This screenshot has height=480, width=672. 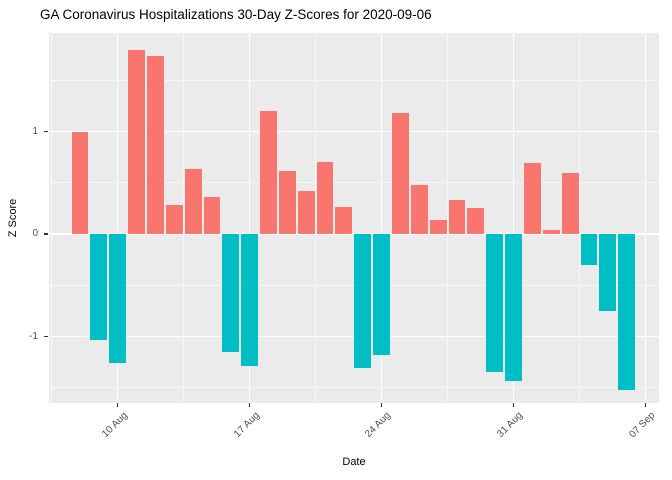 What do you see at coordinates (114, 425) in the screenshot?
I see `x-tick-label: 10 Aug` at bounding box center [114, 425].